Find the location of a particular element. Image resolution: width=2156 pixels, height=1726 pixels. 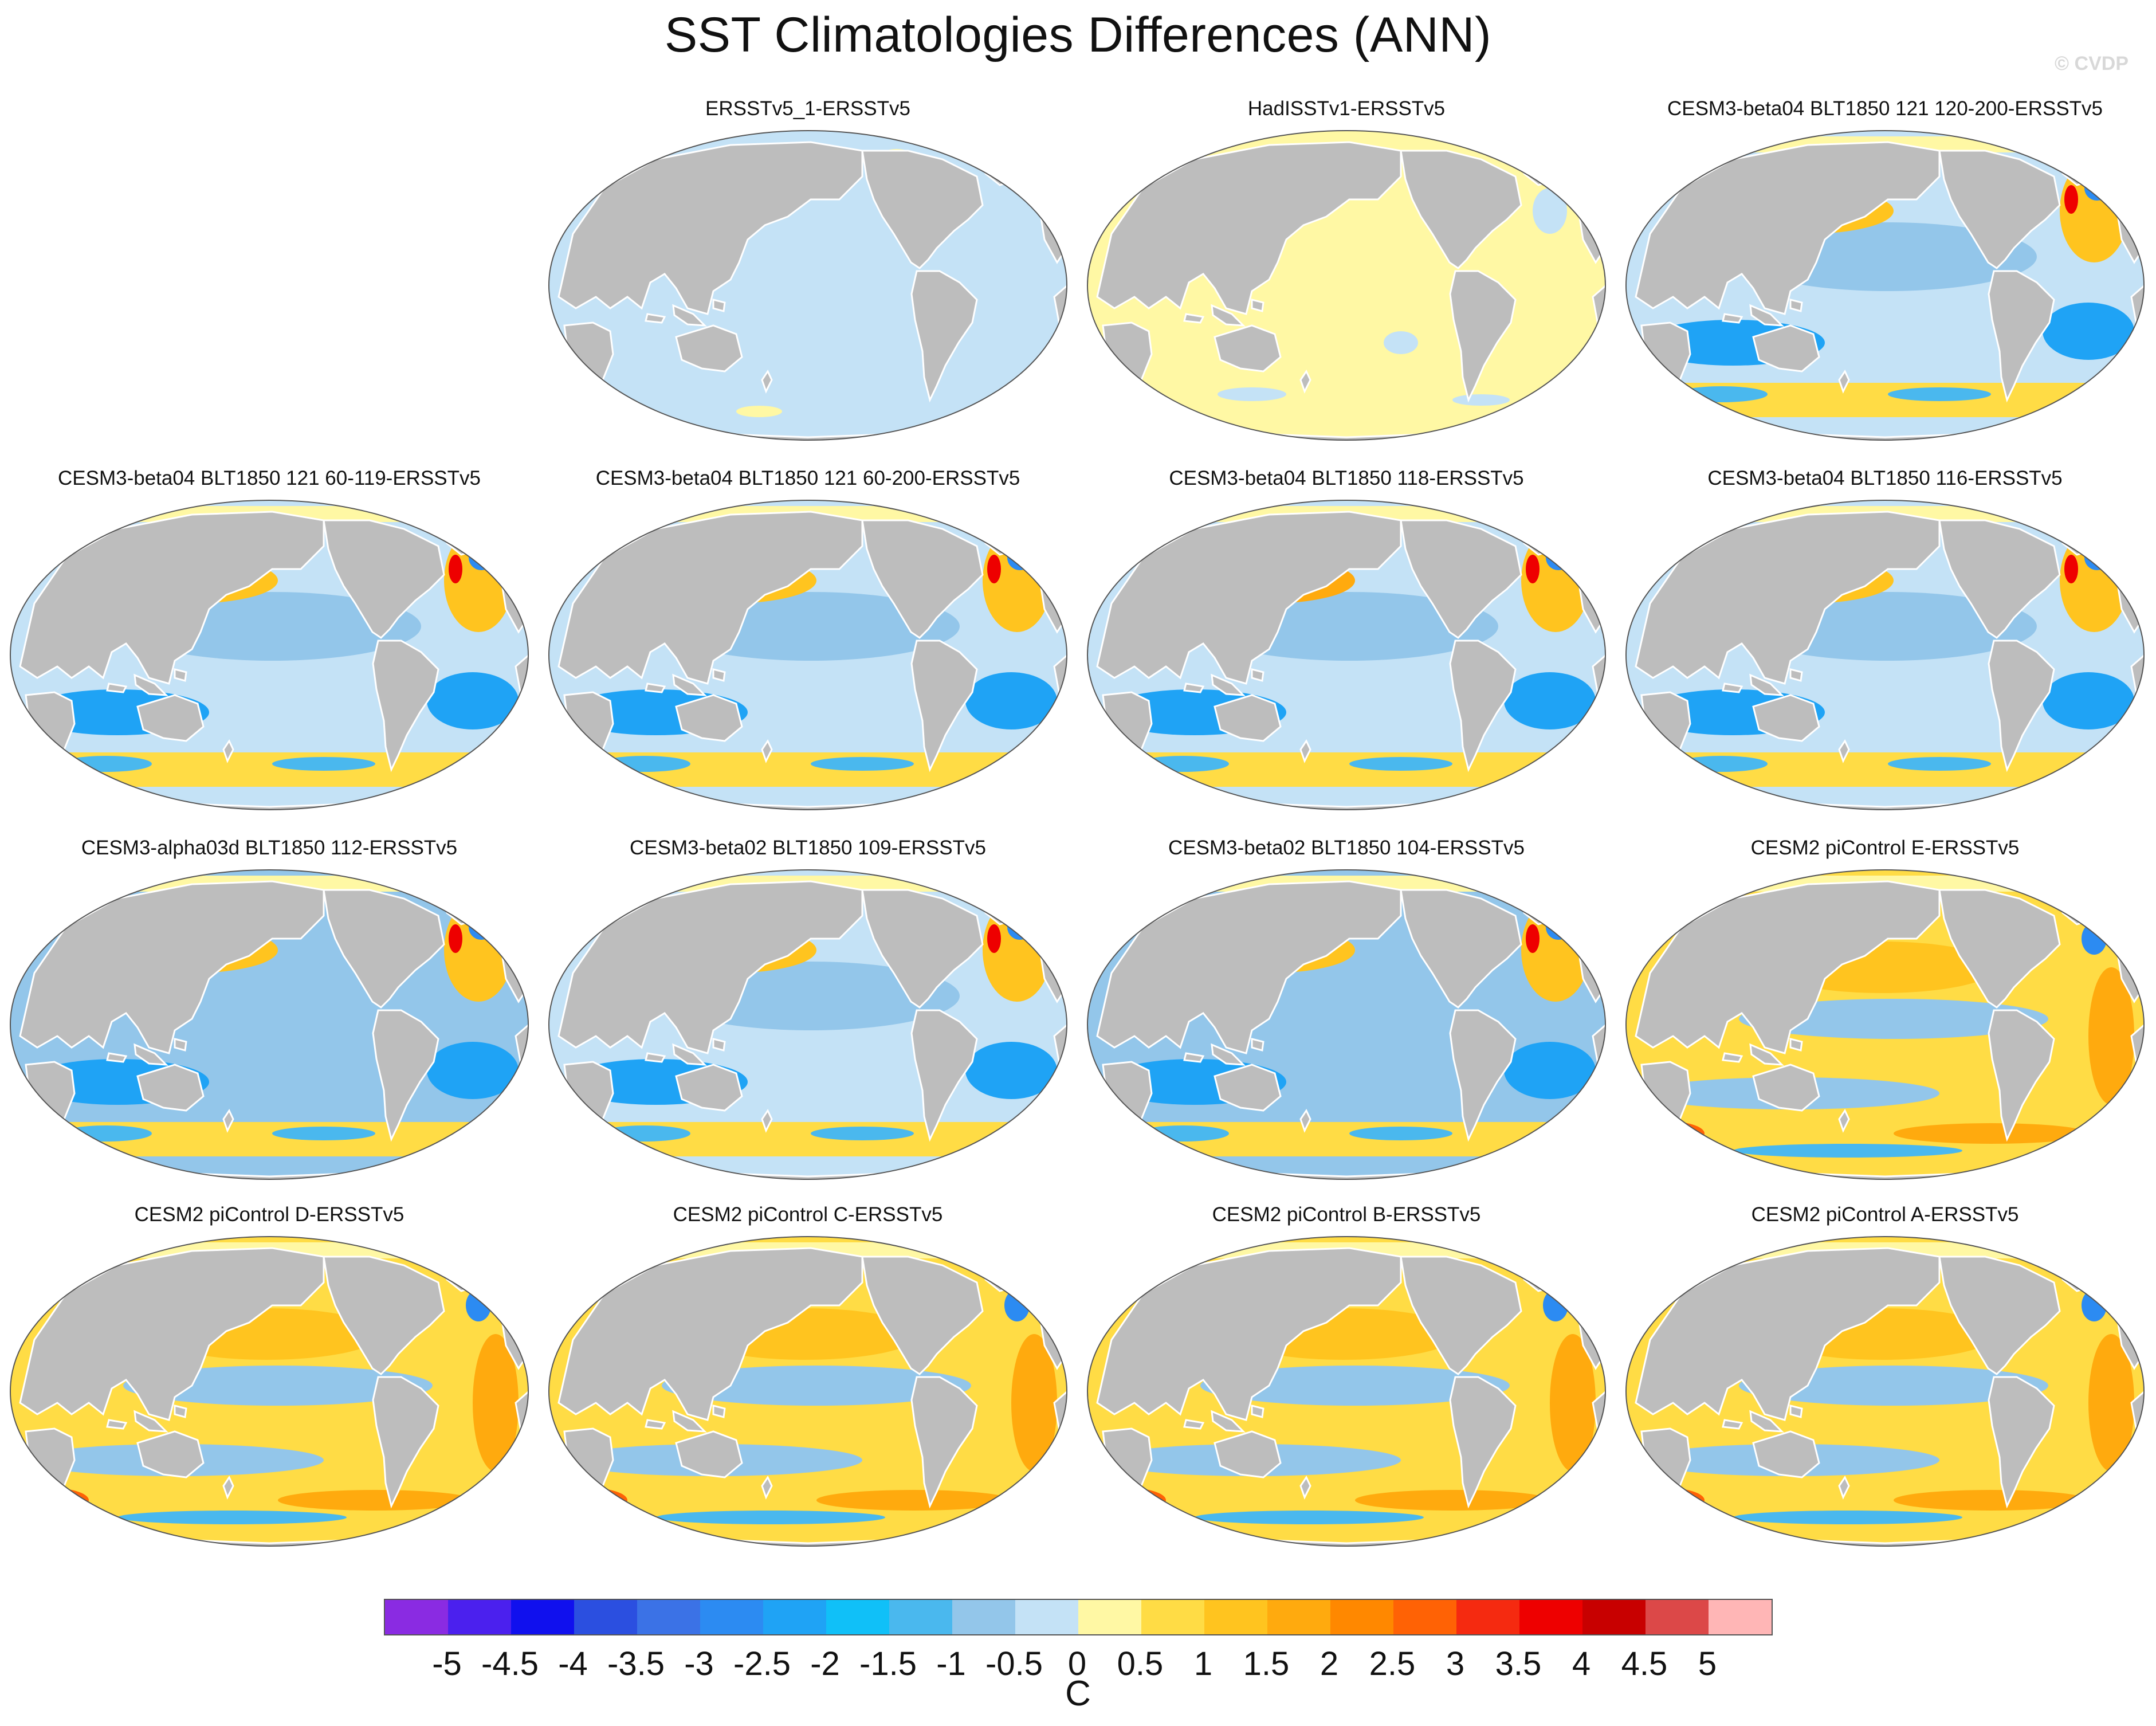

panel-title: CESM3-beta02 BLT1850 109-ERSSTv5 is located at coordinates (808, 848).